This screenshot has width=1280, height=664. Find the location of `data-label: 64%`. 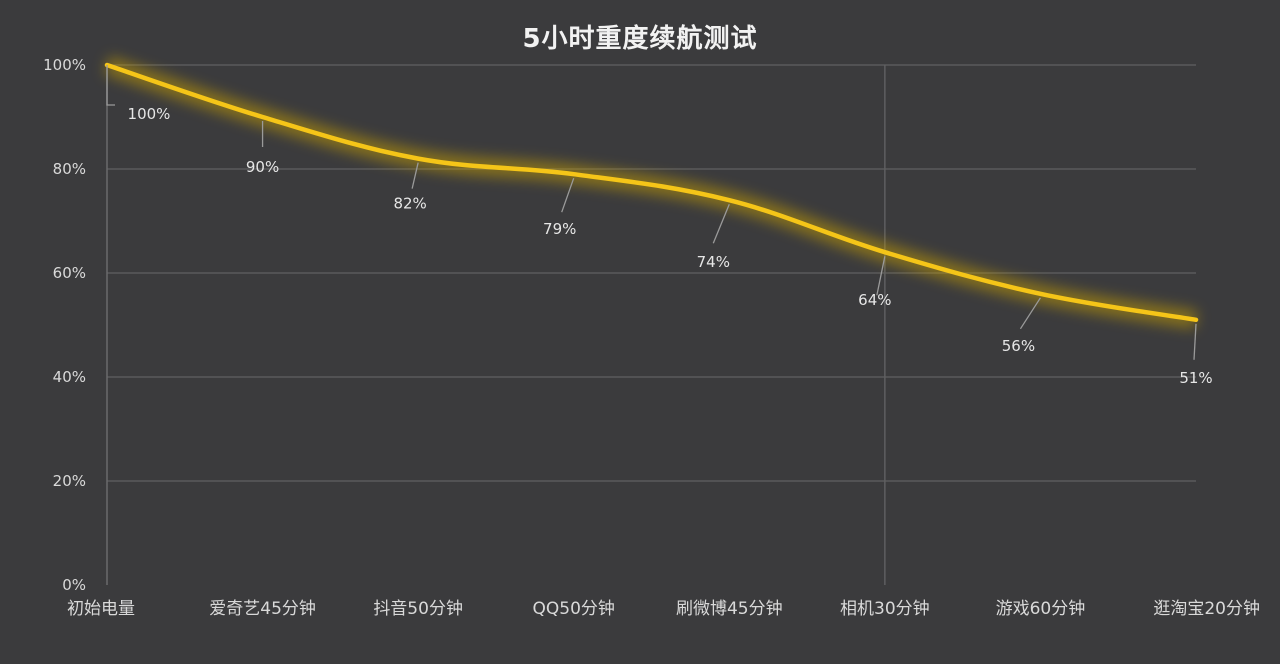

data-label: 64% is located at coordinates (874, 300).